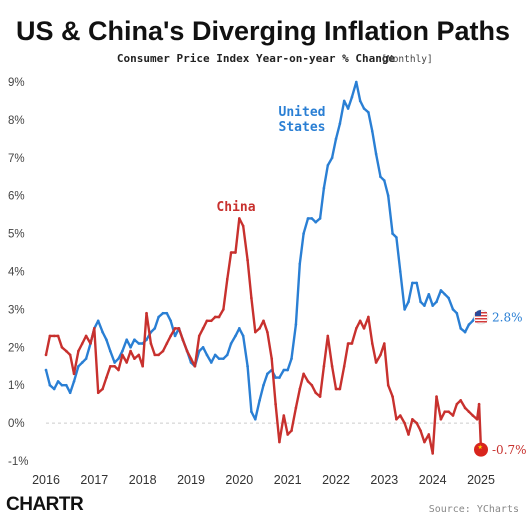 This screenshot has width=526, height=526. I want to click on end-value-label-united-states: 2.8%, so click(507, 317).